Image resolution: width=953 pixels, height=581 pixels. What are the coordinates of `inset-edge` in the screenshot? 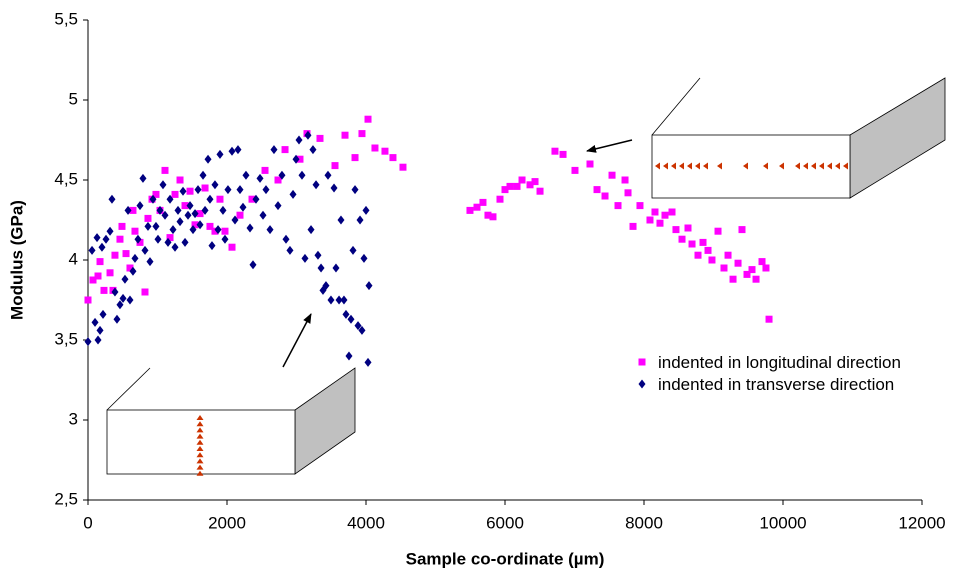 It's located at (128, 389).